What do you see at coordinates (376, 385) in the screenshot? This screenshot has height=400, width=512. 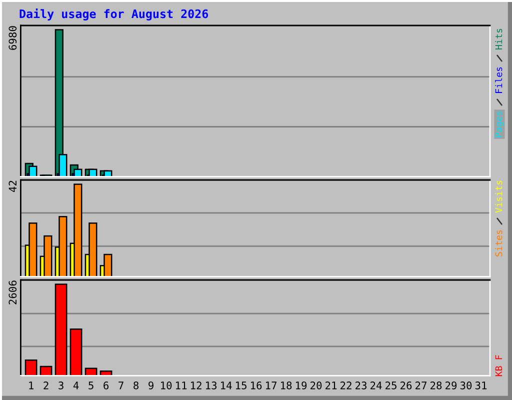 I see `x-tick-label: 24` at bounding box center [376, 385].